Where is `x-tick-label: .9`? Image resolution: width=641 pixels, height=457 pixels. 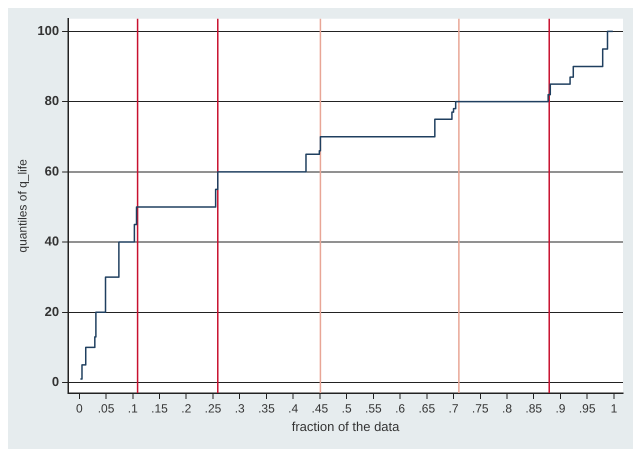 x-tick-label: .9 is located at coordinates (560, 409).